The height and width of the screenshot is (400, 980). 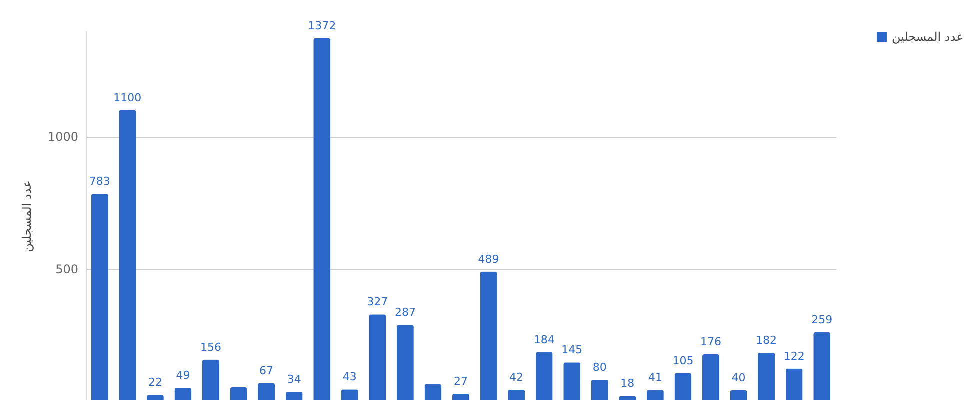 I want to click on data-label: 327, so click(x=377, y=302).